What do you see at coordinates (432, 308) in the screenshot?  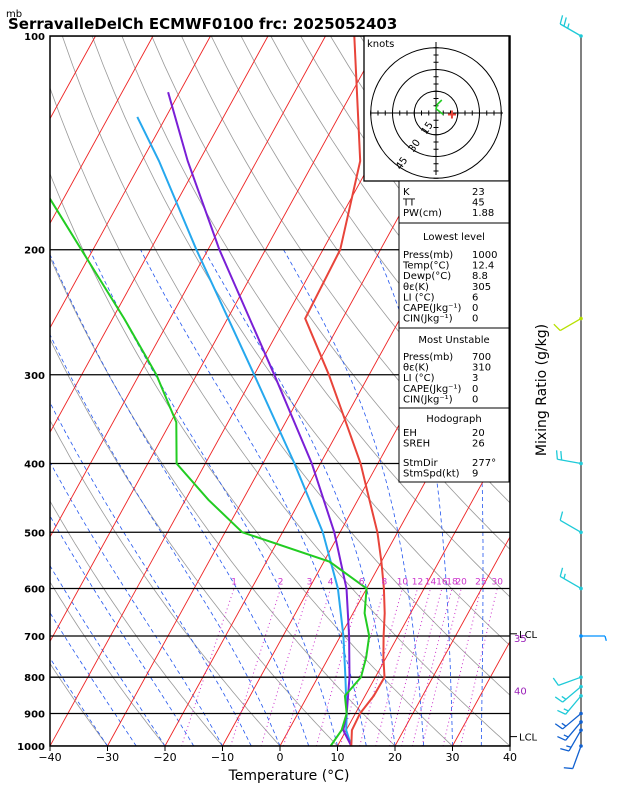 I see `index-label: CAPE(Jkg⁻¹)` at bounding box center [432, 308].